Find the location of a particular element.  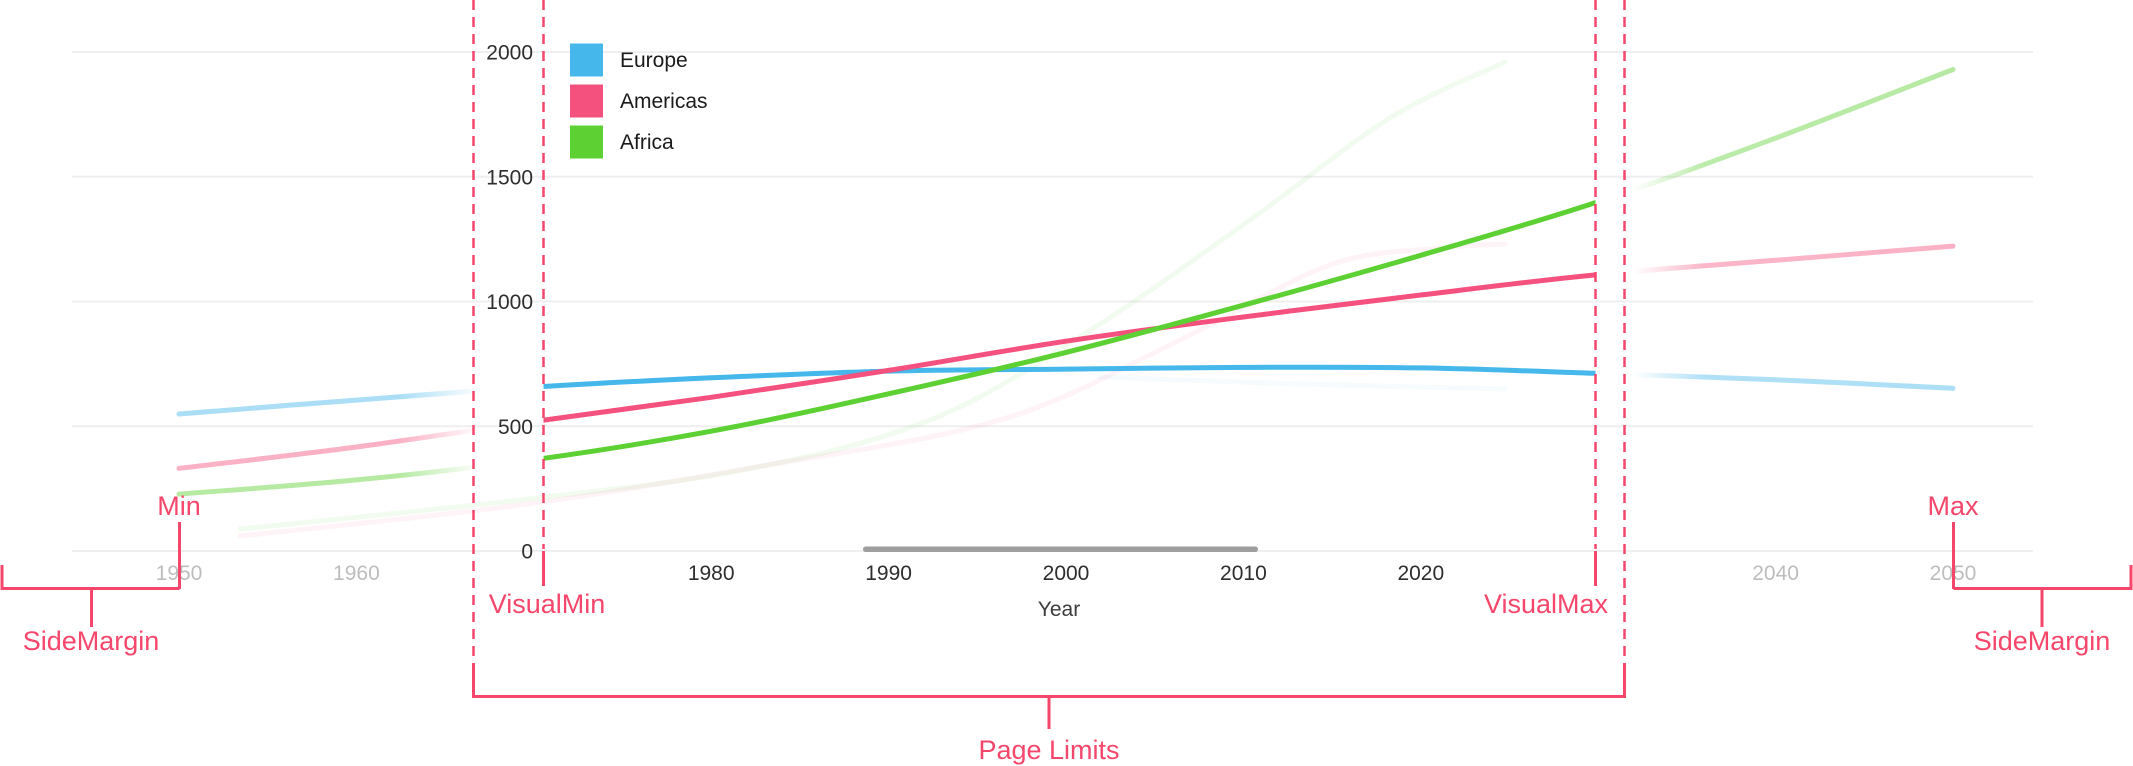

series-line-faded-left-africa is located at coordinates (328, 480).